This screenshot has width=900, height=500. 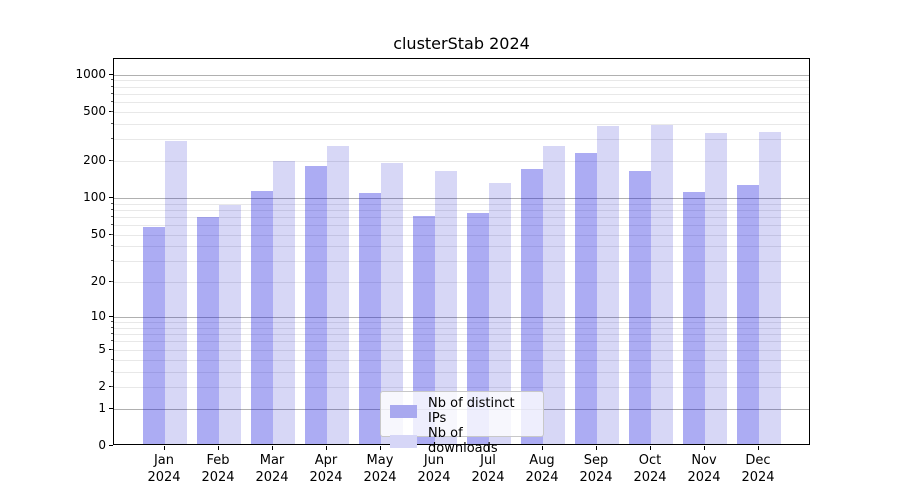 I want to click on x-tick-label: Apr 2024, so click(x=326, y=469).